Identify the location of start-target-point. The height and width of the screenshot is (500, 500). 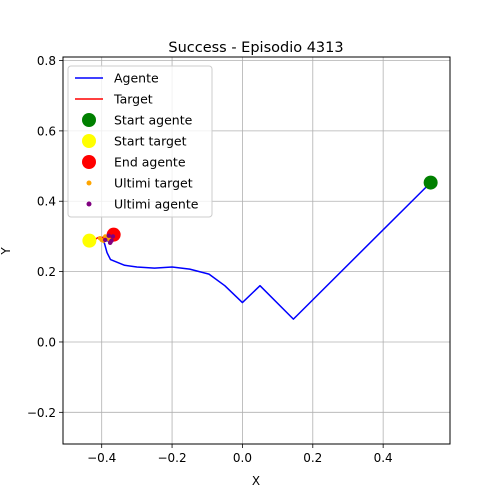
(89, 240).